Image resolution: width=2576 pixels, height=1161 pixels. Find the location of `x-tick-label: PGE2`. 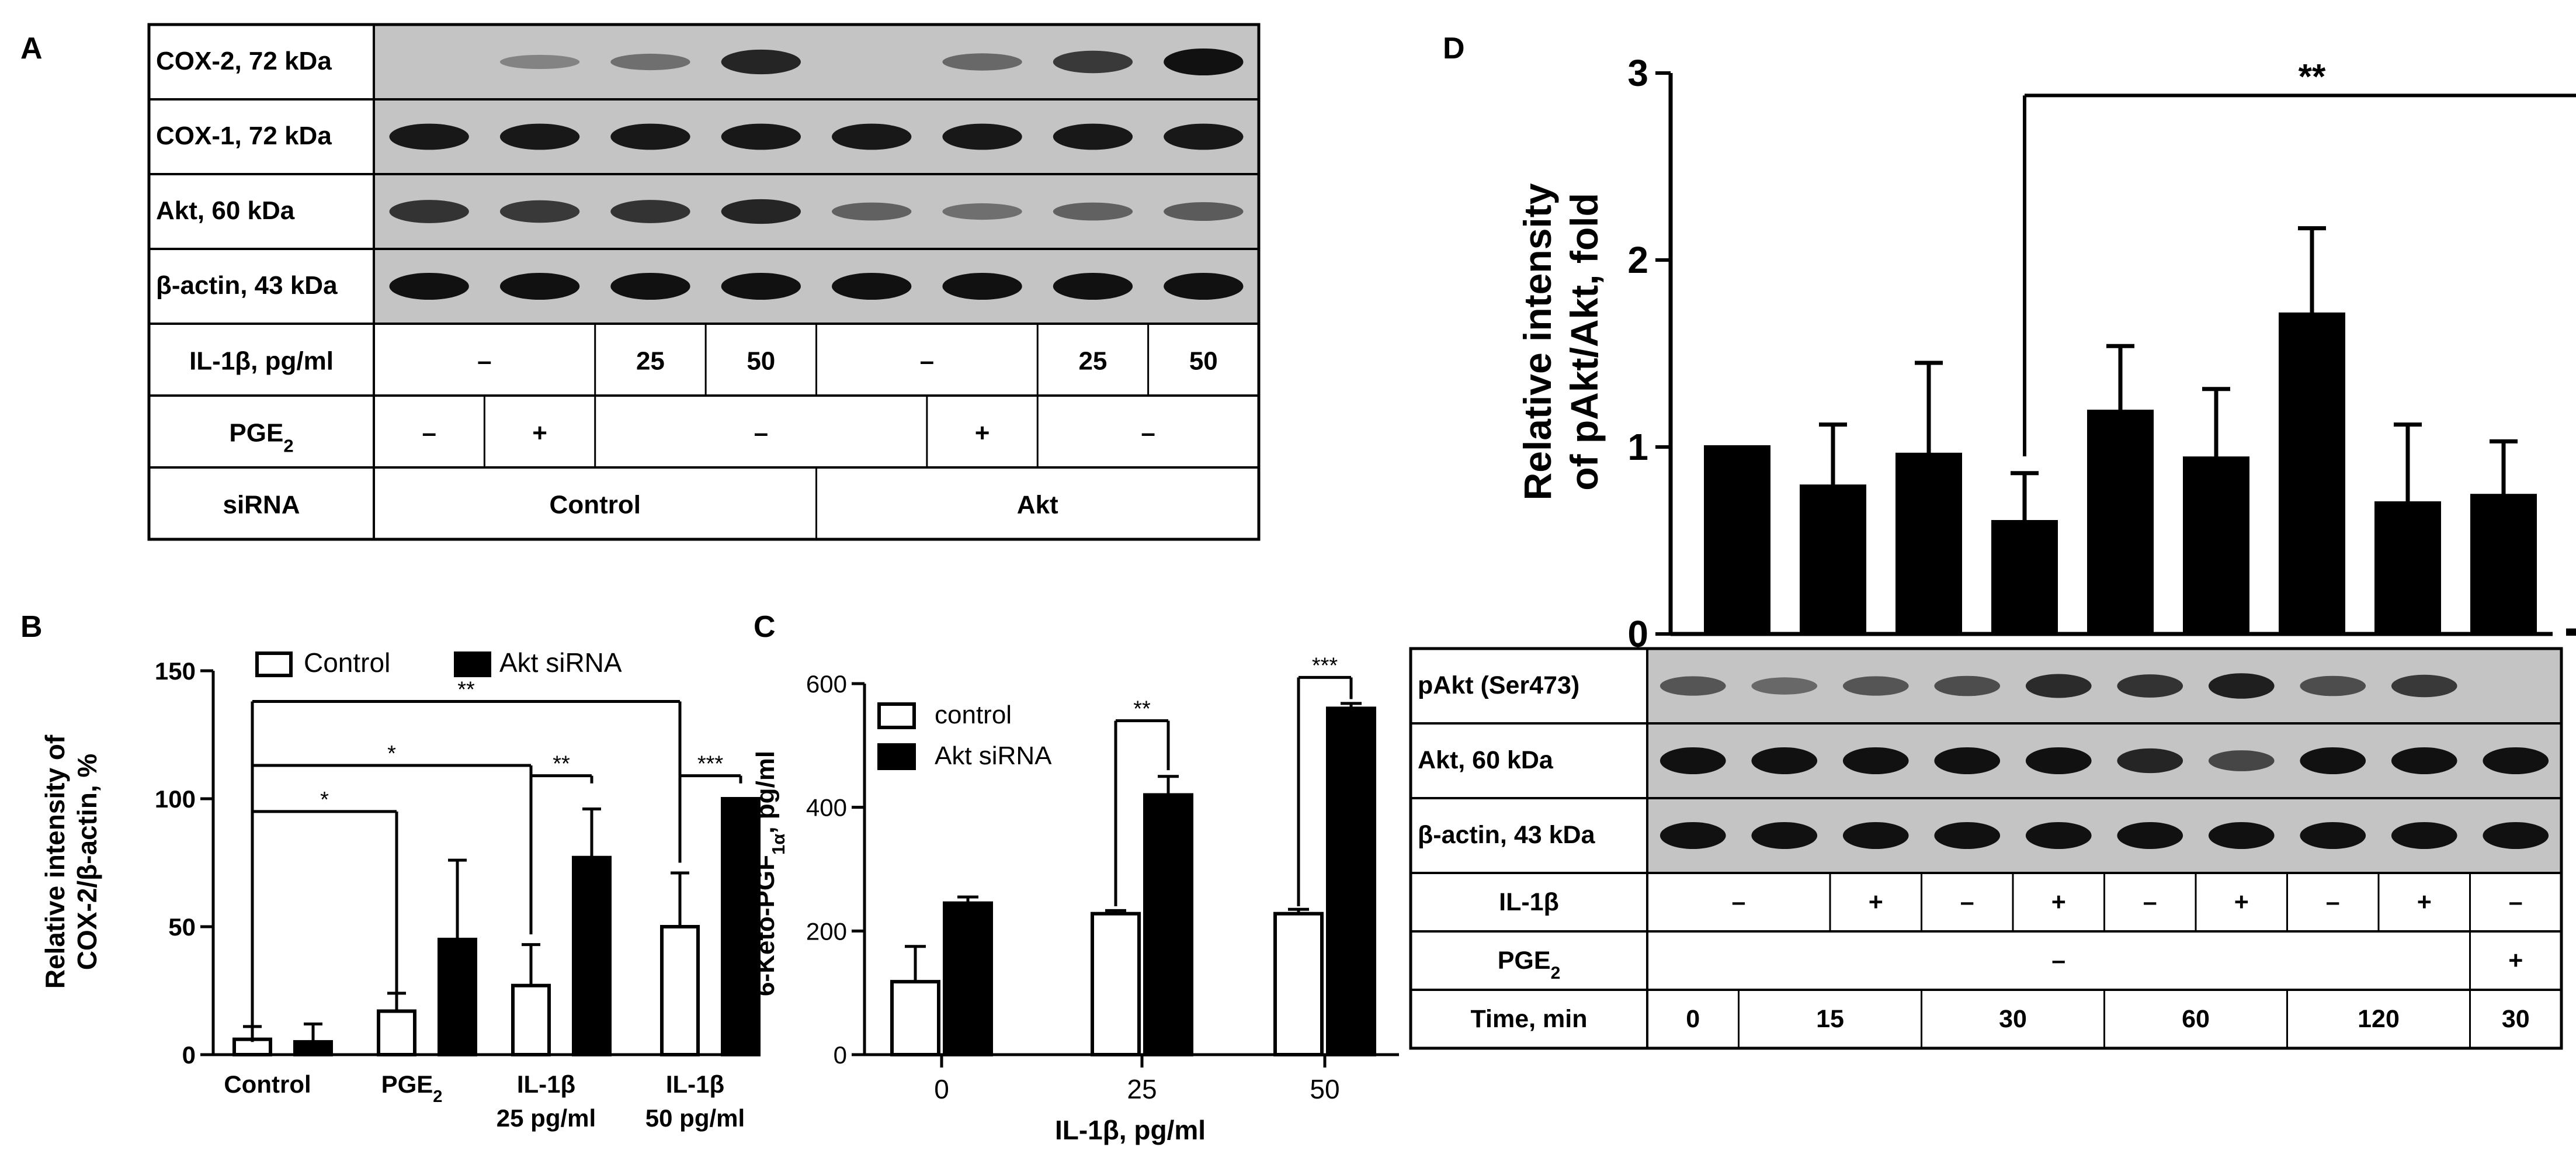

x-tick-label: PGE2 is located at coordinates (412, 1088).